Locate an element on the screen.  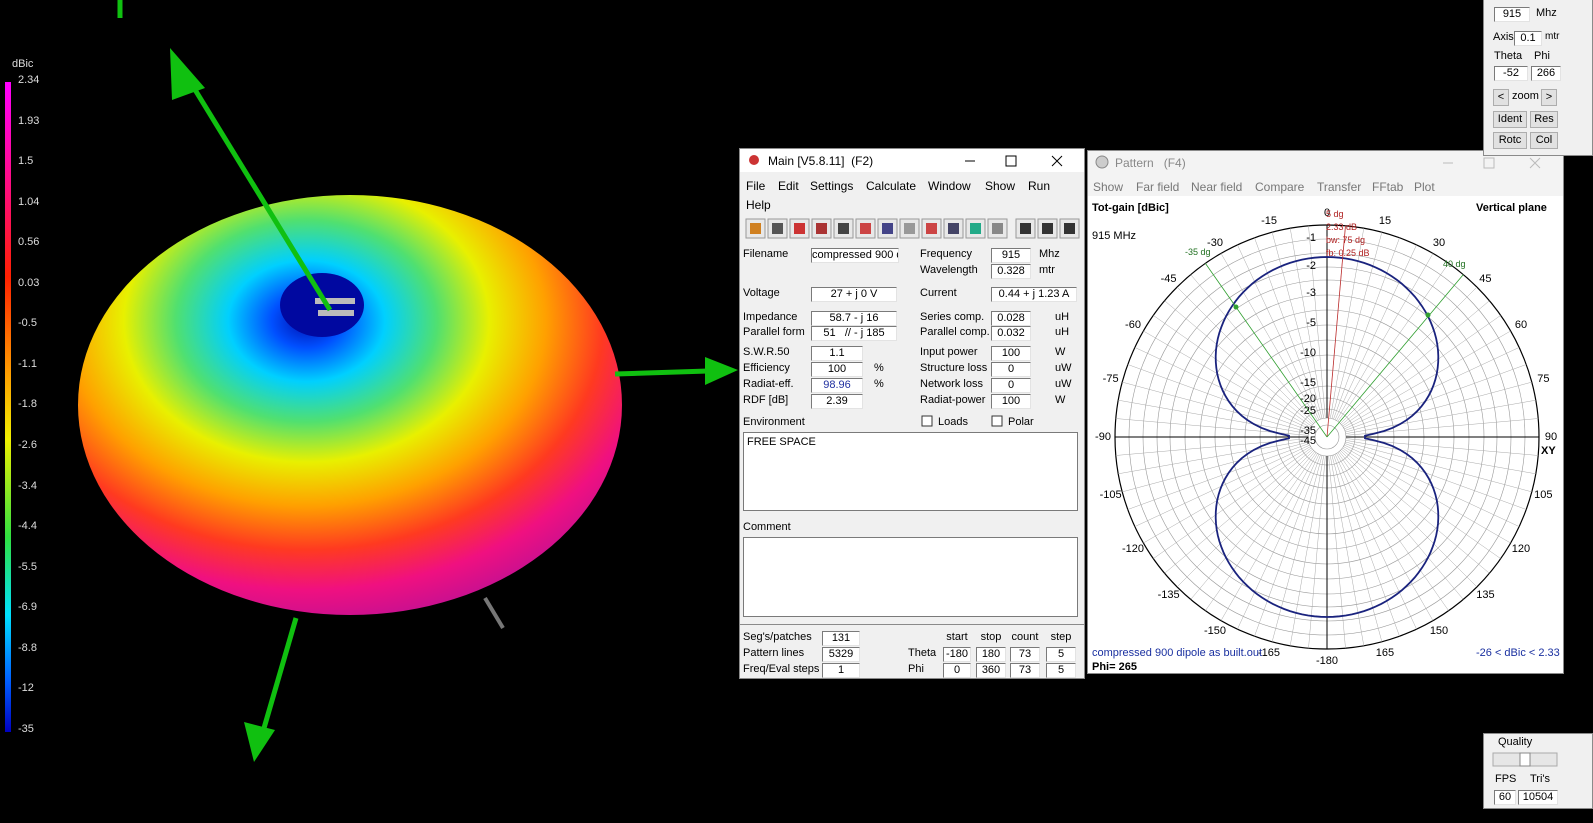
field-value: -52 is located at coordinates (1511, 73).